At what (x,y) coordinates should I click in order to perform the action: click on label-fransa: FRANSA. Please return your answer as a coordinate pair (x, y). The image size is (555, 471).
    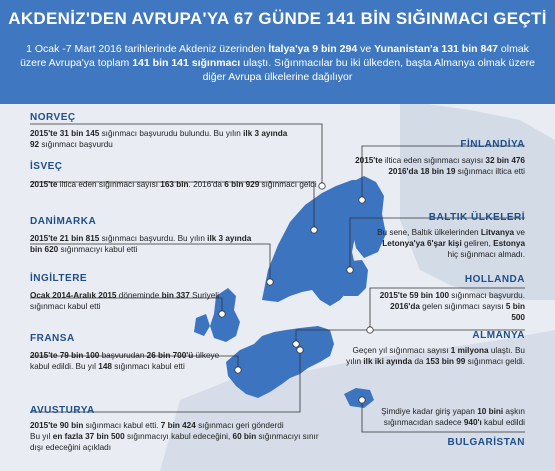
    Looking at the image, I should click on (52, 338).